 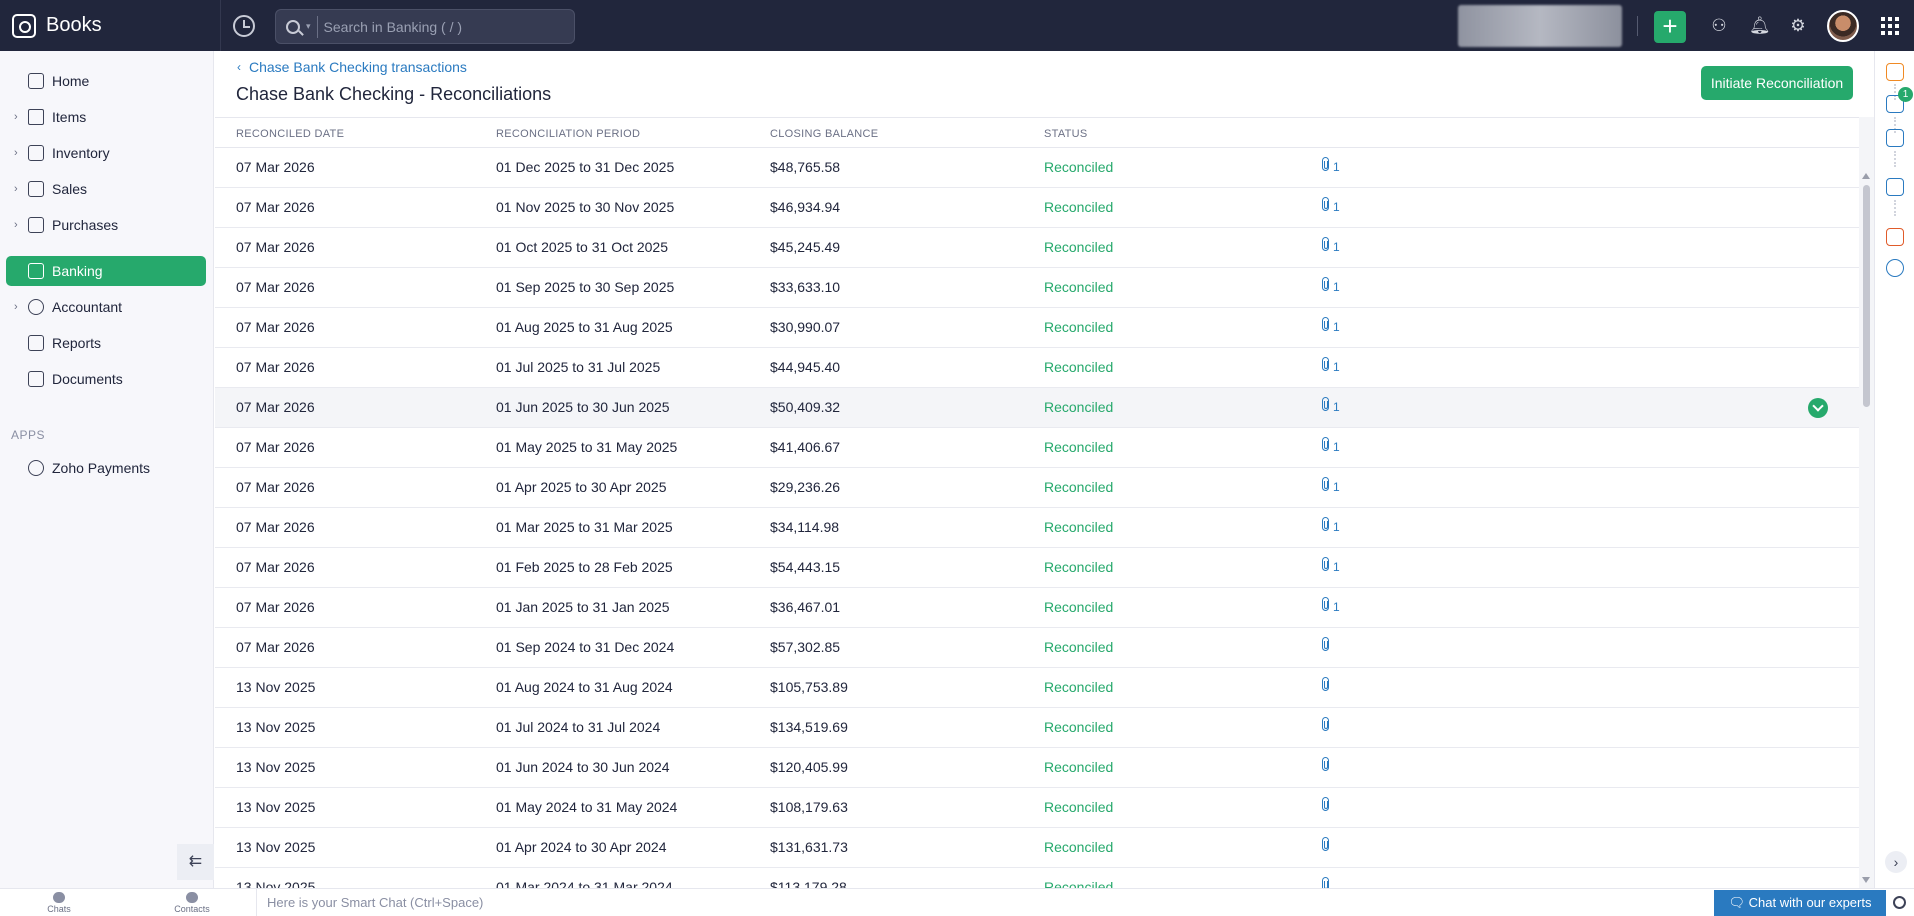 What do you see at coordinates (1777, 83) in the screenshot?
I see `initiate-reconciliation-button: Initiate Reconciliation` at bounding box center [1777, 83].